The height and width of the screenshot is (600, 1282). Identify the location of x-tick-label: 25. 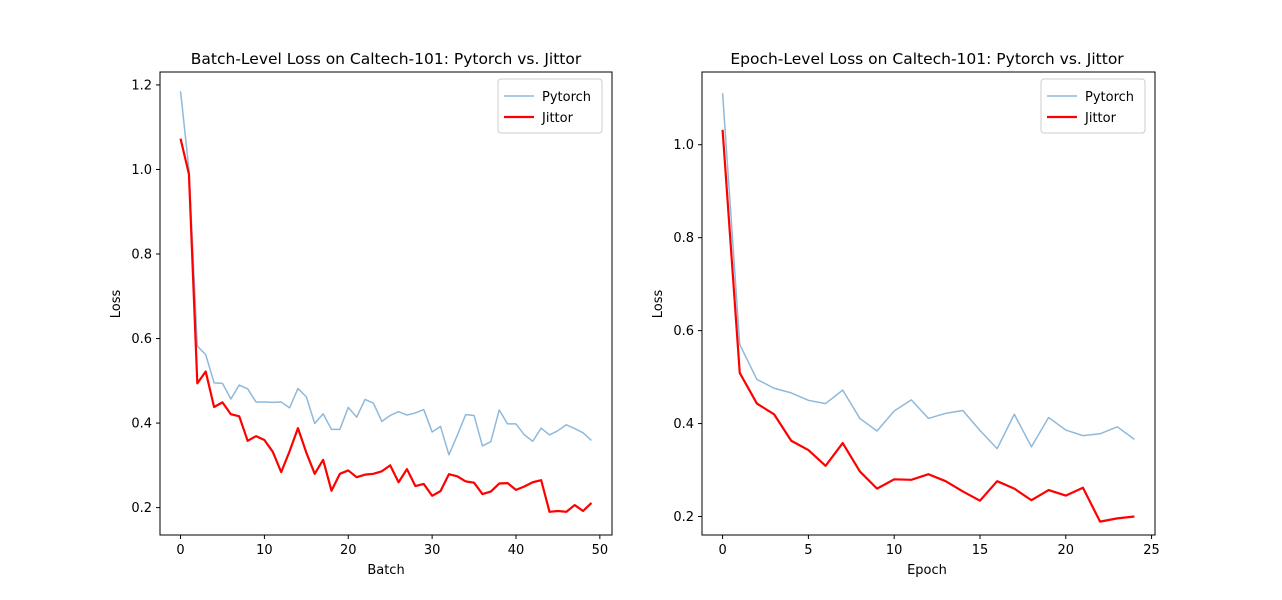
(1151, 550).